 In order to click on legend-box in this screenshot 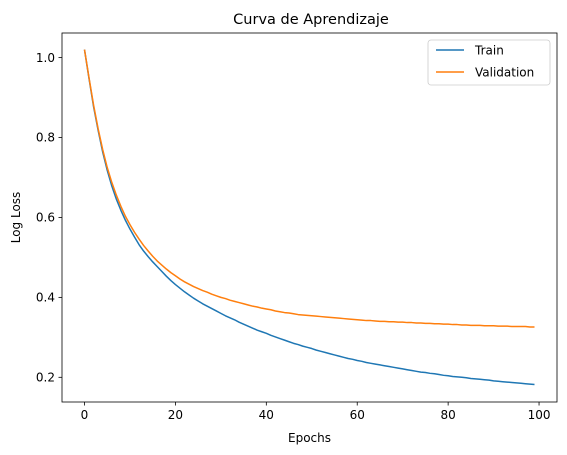, I will do `click(489, 62)`.